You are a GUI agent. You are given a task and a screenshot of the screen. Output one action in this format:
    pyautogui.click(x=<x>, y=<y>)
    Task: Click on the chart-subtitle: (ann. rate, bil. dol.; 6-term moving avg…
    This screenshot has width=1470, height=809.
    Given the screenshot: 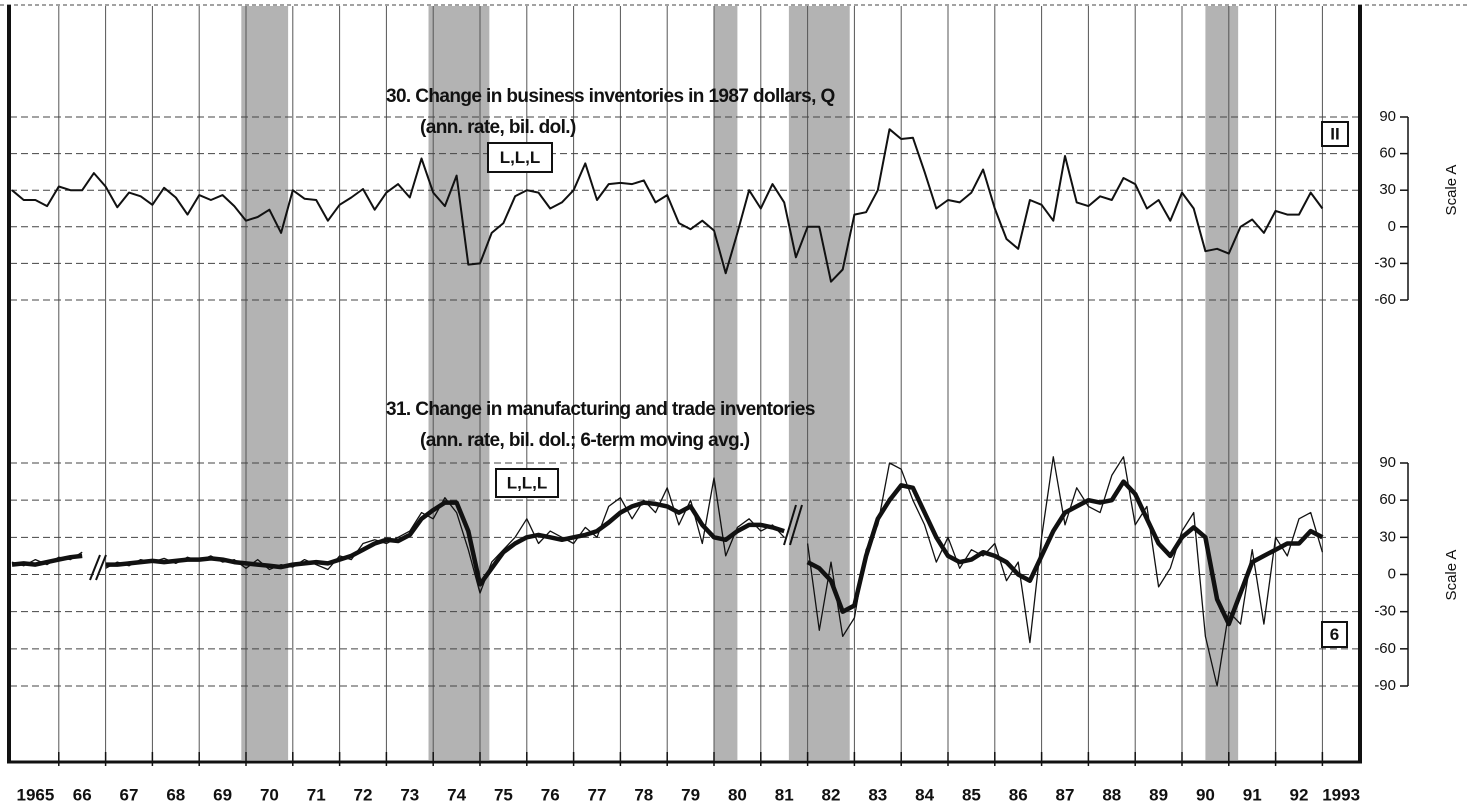 What is the action you would take?
    pyautogui.click(x=585, y=440)
    